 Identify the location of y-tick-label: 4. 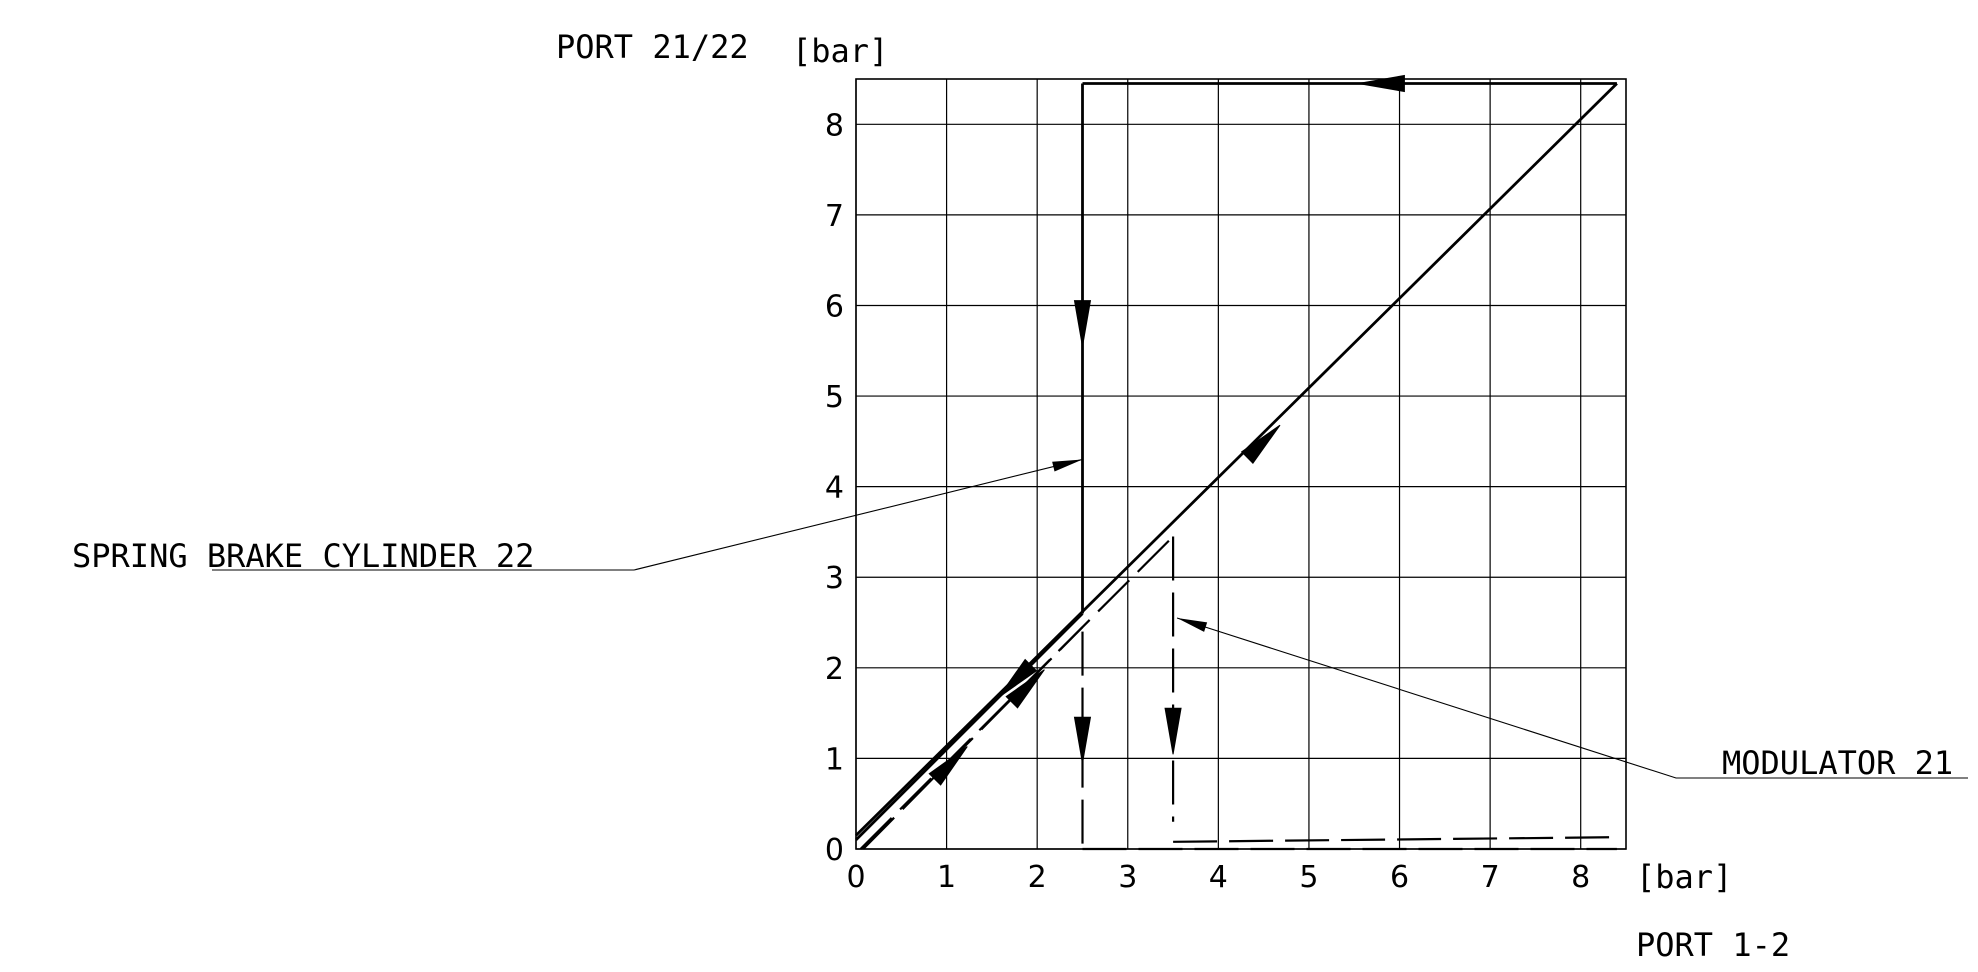
(834, 488).